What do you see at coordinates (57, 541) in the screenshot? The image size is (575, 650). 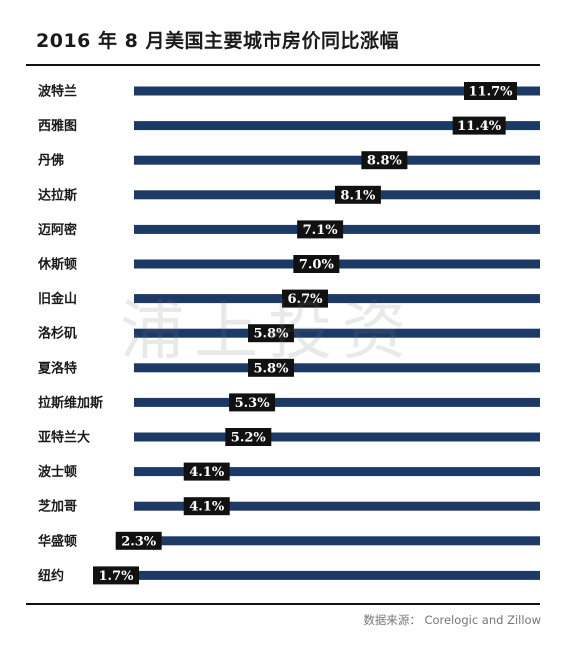 I see `category-label: 华盛顿` at bounding box center [57, 541].